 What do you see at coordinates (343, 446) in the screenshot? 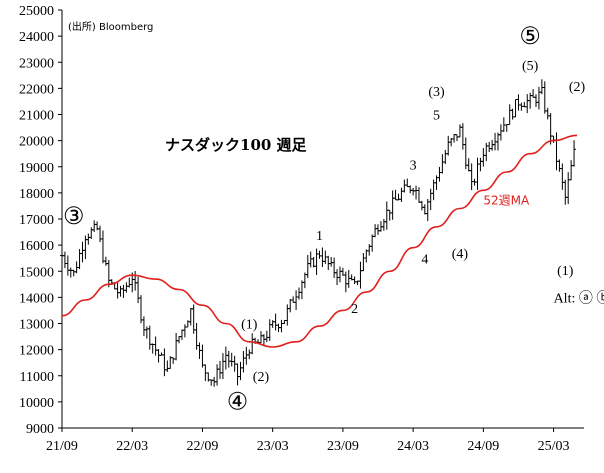
I see `x-tick-label: 23/09` at bounding box center [343, 446].